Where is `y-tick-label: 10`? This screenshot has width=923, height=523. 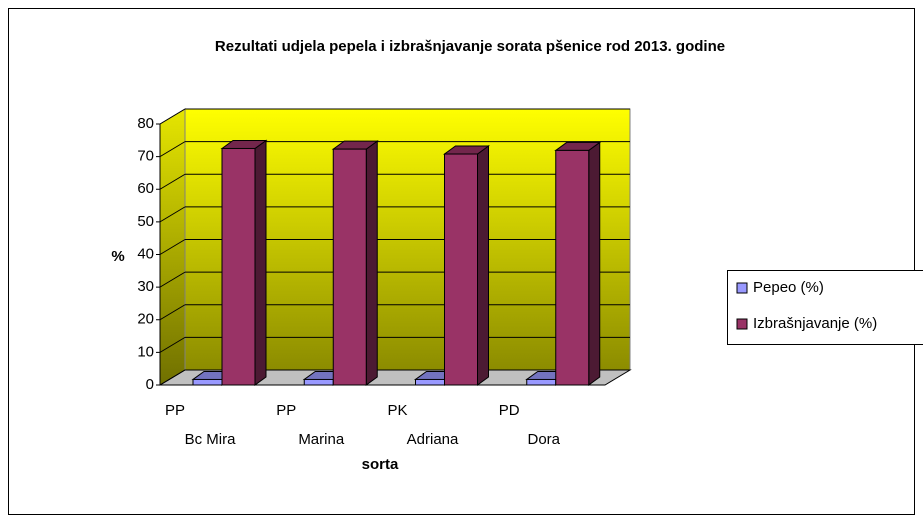 y-tick-label: 10 is located at coordinates (145, 351).